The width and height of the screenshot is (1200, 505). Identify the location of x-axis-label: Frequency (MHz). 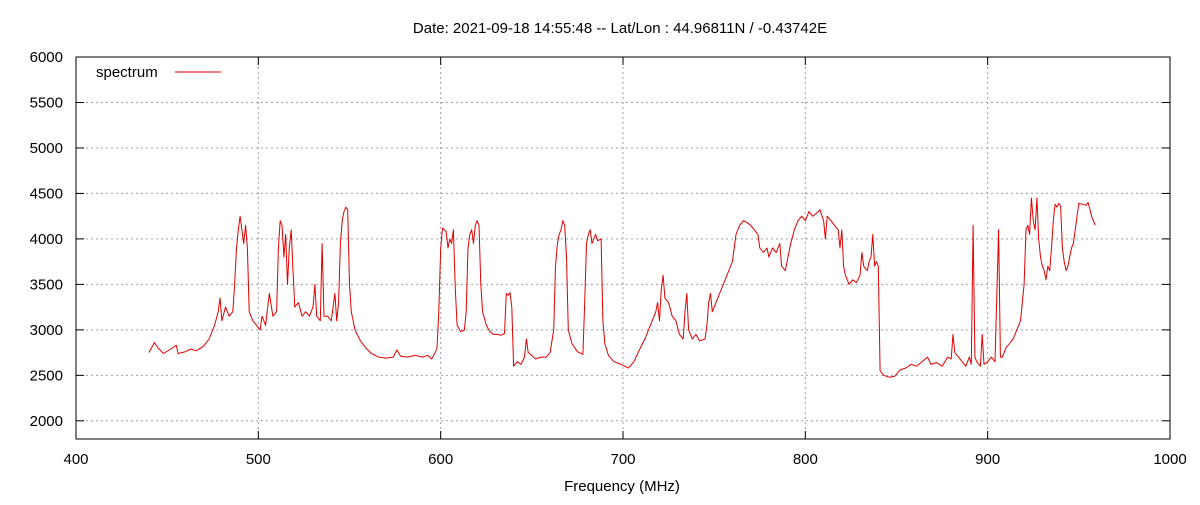
(622, 486).